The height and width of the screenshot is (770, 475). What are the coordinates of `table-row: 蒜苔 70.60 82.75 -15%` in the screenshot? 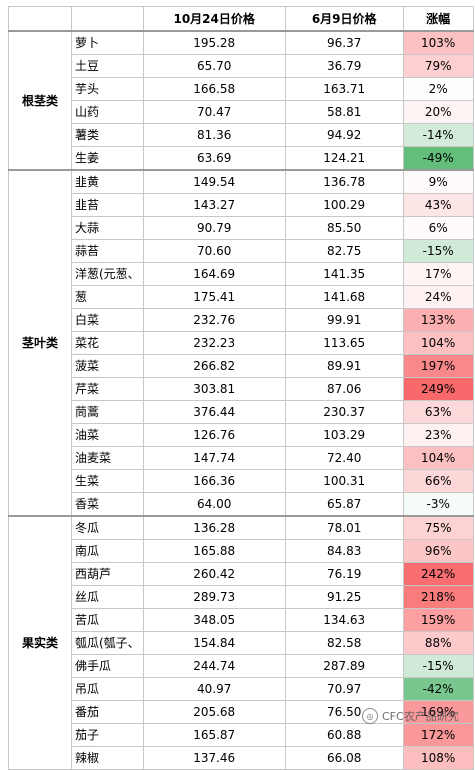 It's located at (241, 251).